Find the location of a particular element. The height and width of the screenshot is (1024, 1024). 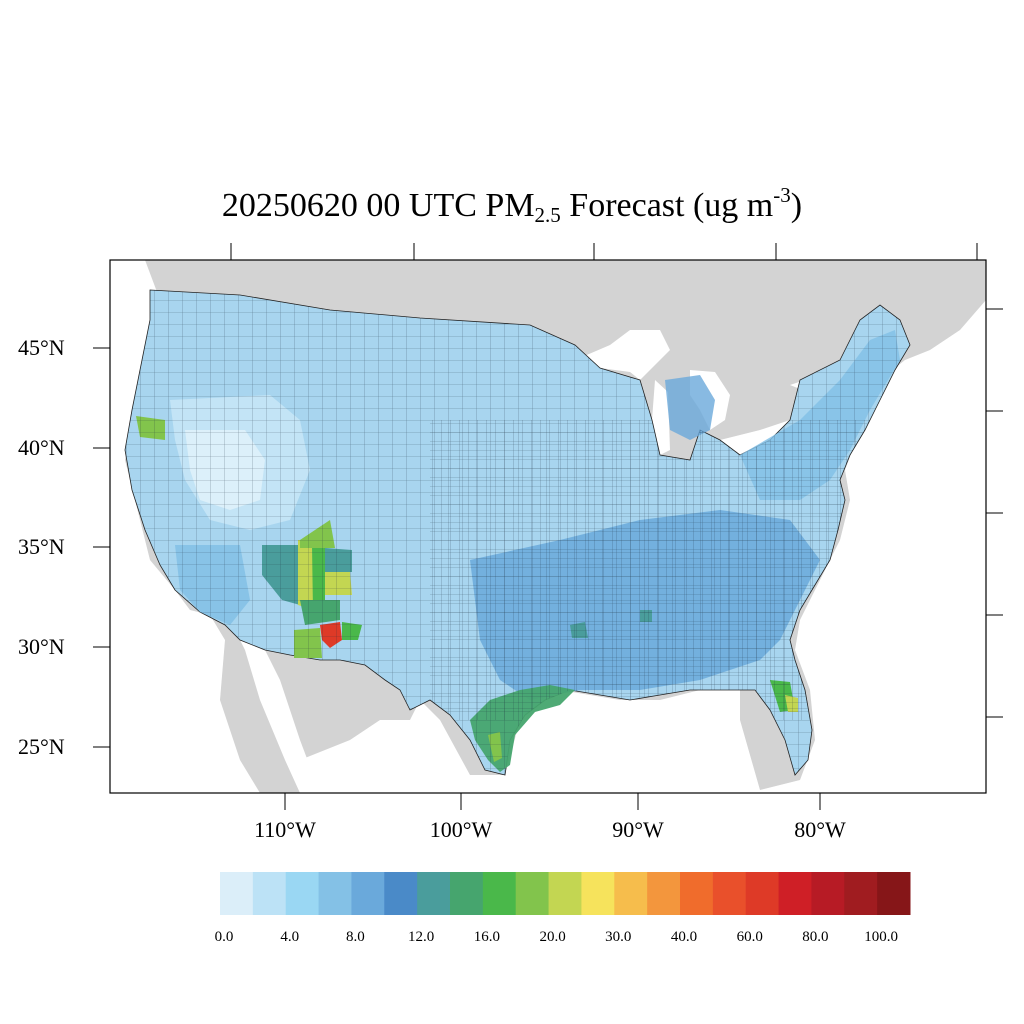

lon-label-90w: 90°W is located at coordinates (638, 829).